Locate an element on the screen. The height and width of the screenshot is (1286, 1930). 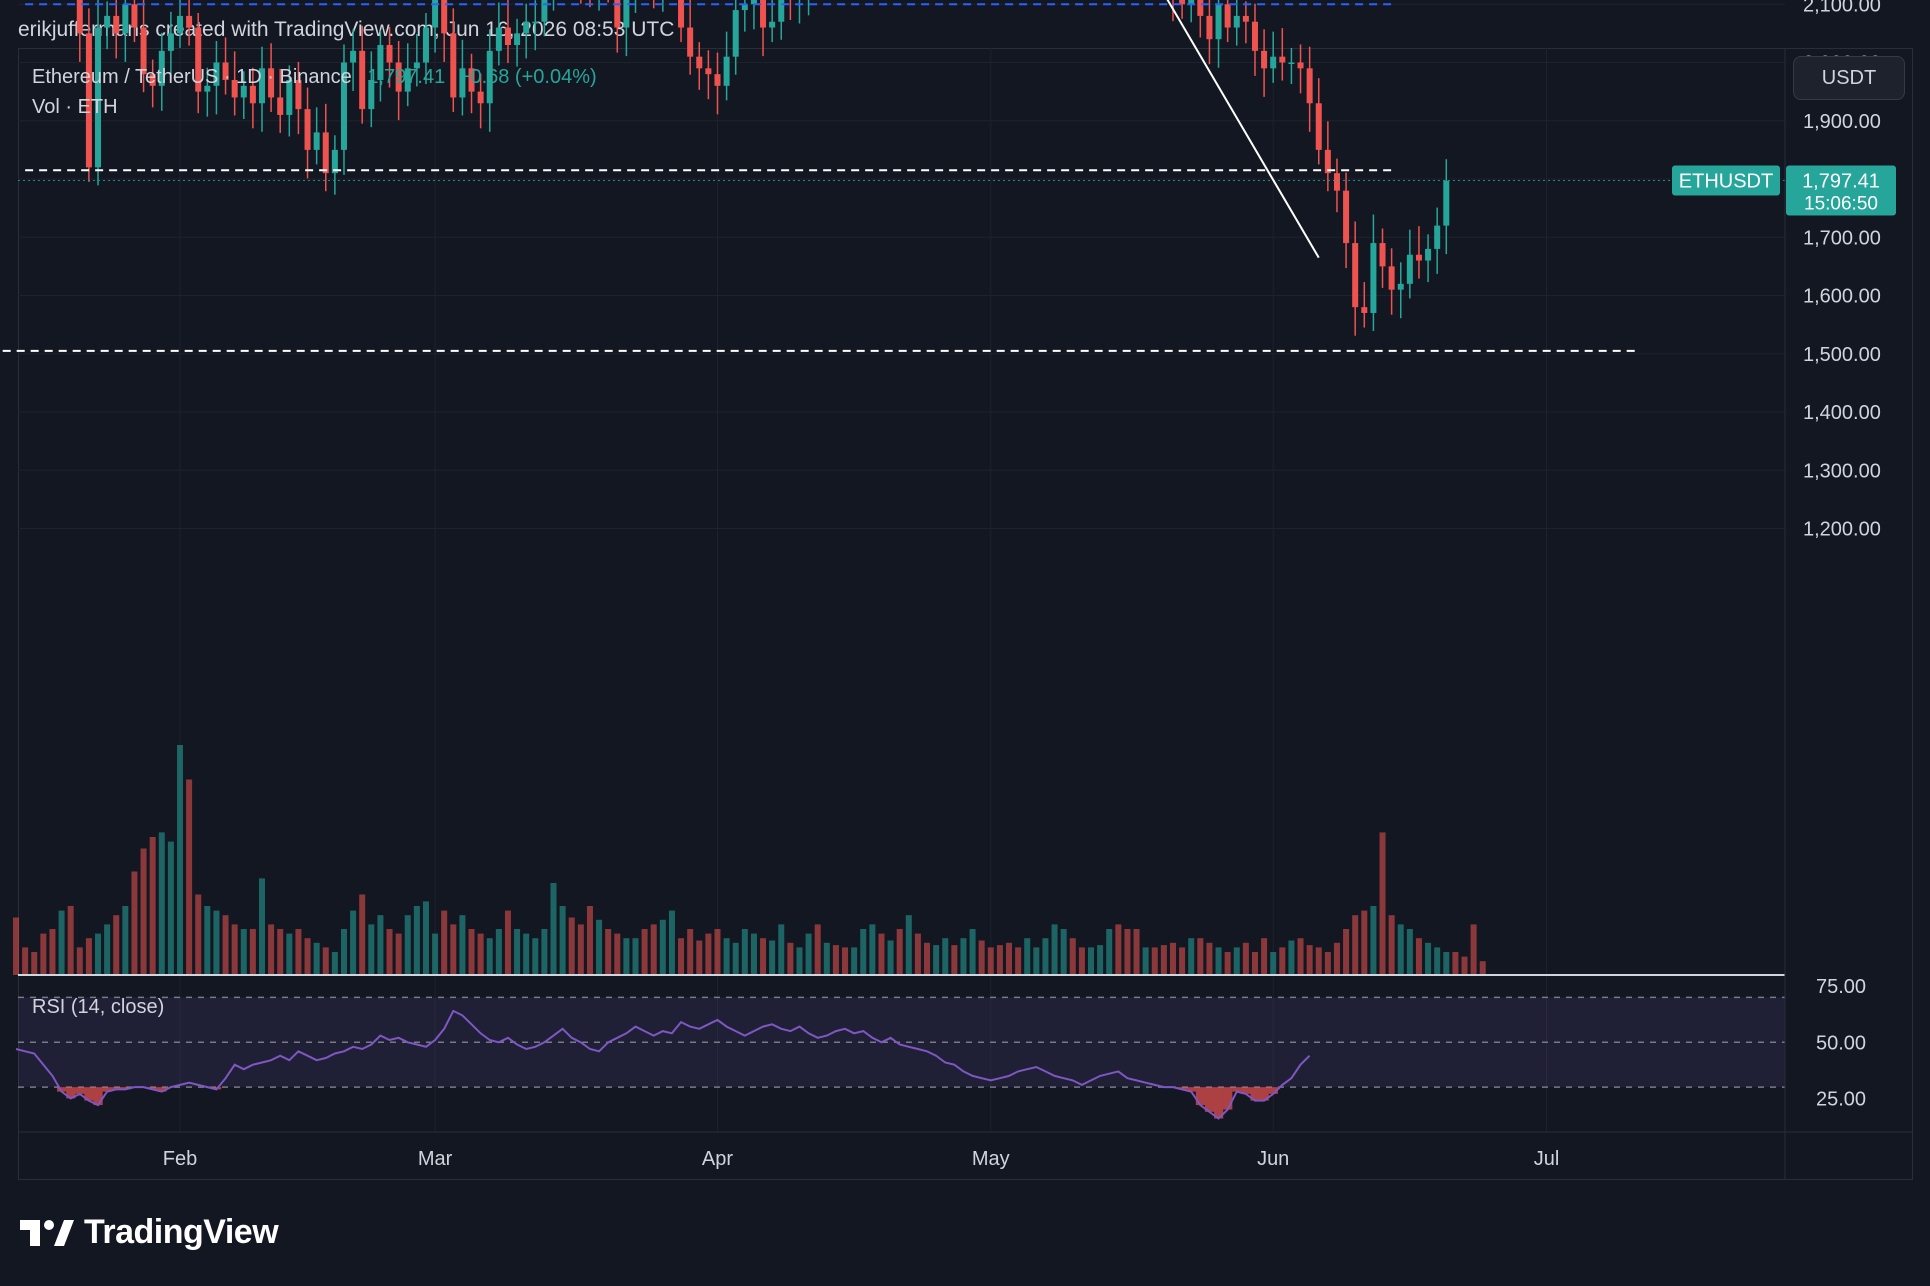
price-tick-label: 2,100.00 is located at coordinates (1842, 8).